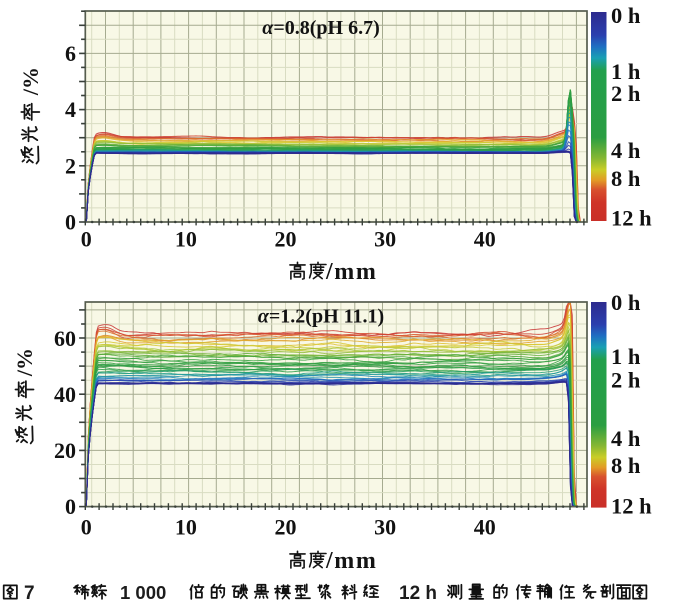 This screenshot has height=611, width=675. What do you see at coordinates (320, 28) in the screenshot?
I see `svg-text: α=0.8(pH 6.7)` at bounding box center [320, 28].